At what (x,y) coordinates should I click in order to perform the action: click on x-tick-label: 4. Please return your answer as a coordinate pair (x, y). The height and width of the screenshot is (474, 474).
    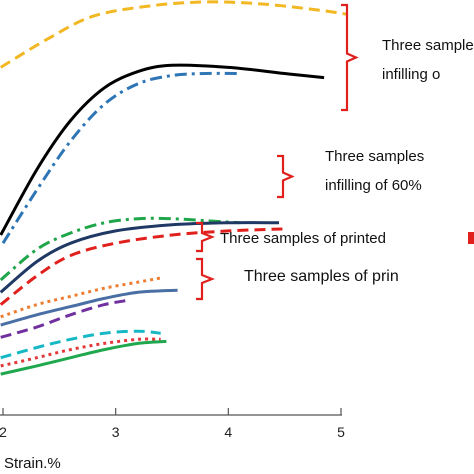
    Looking at the image, I should click on (228, 432).